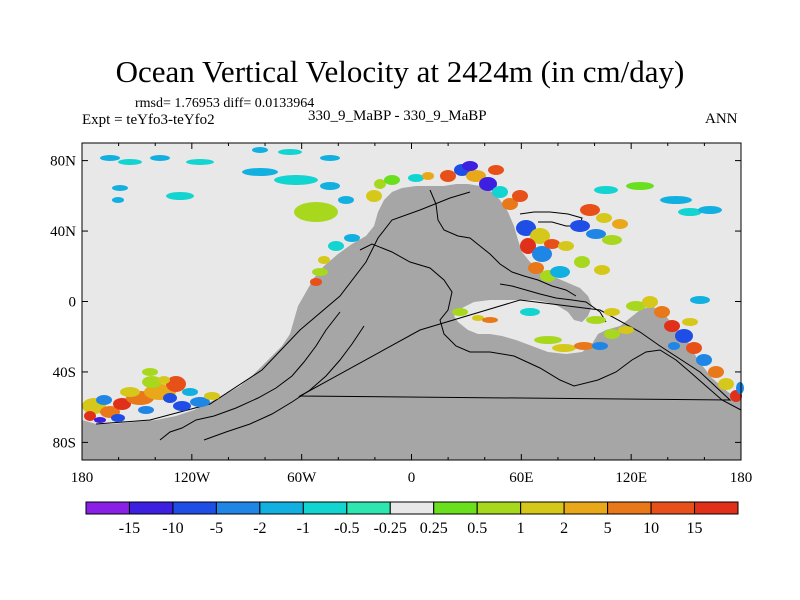 Image resolution: width=800 pixels, height=600 pixels. What do you see at coordinates (564, 528) in the screenshot?
I see `colorbar-label: 2` at bounding box center [564, 528].